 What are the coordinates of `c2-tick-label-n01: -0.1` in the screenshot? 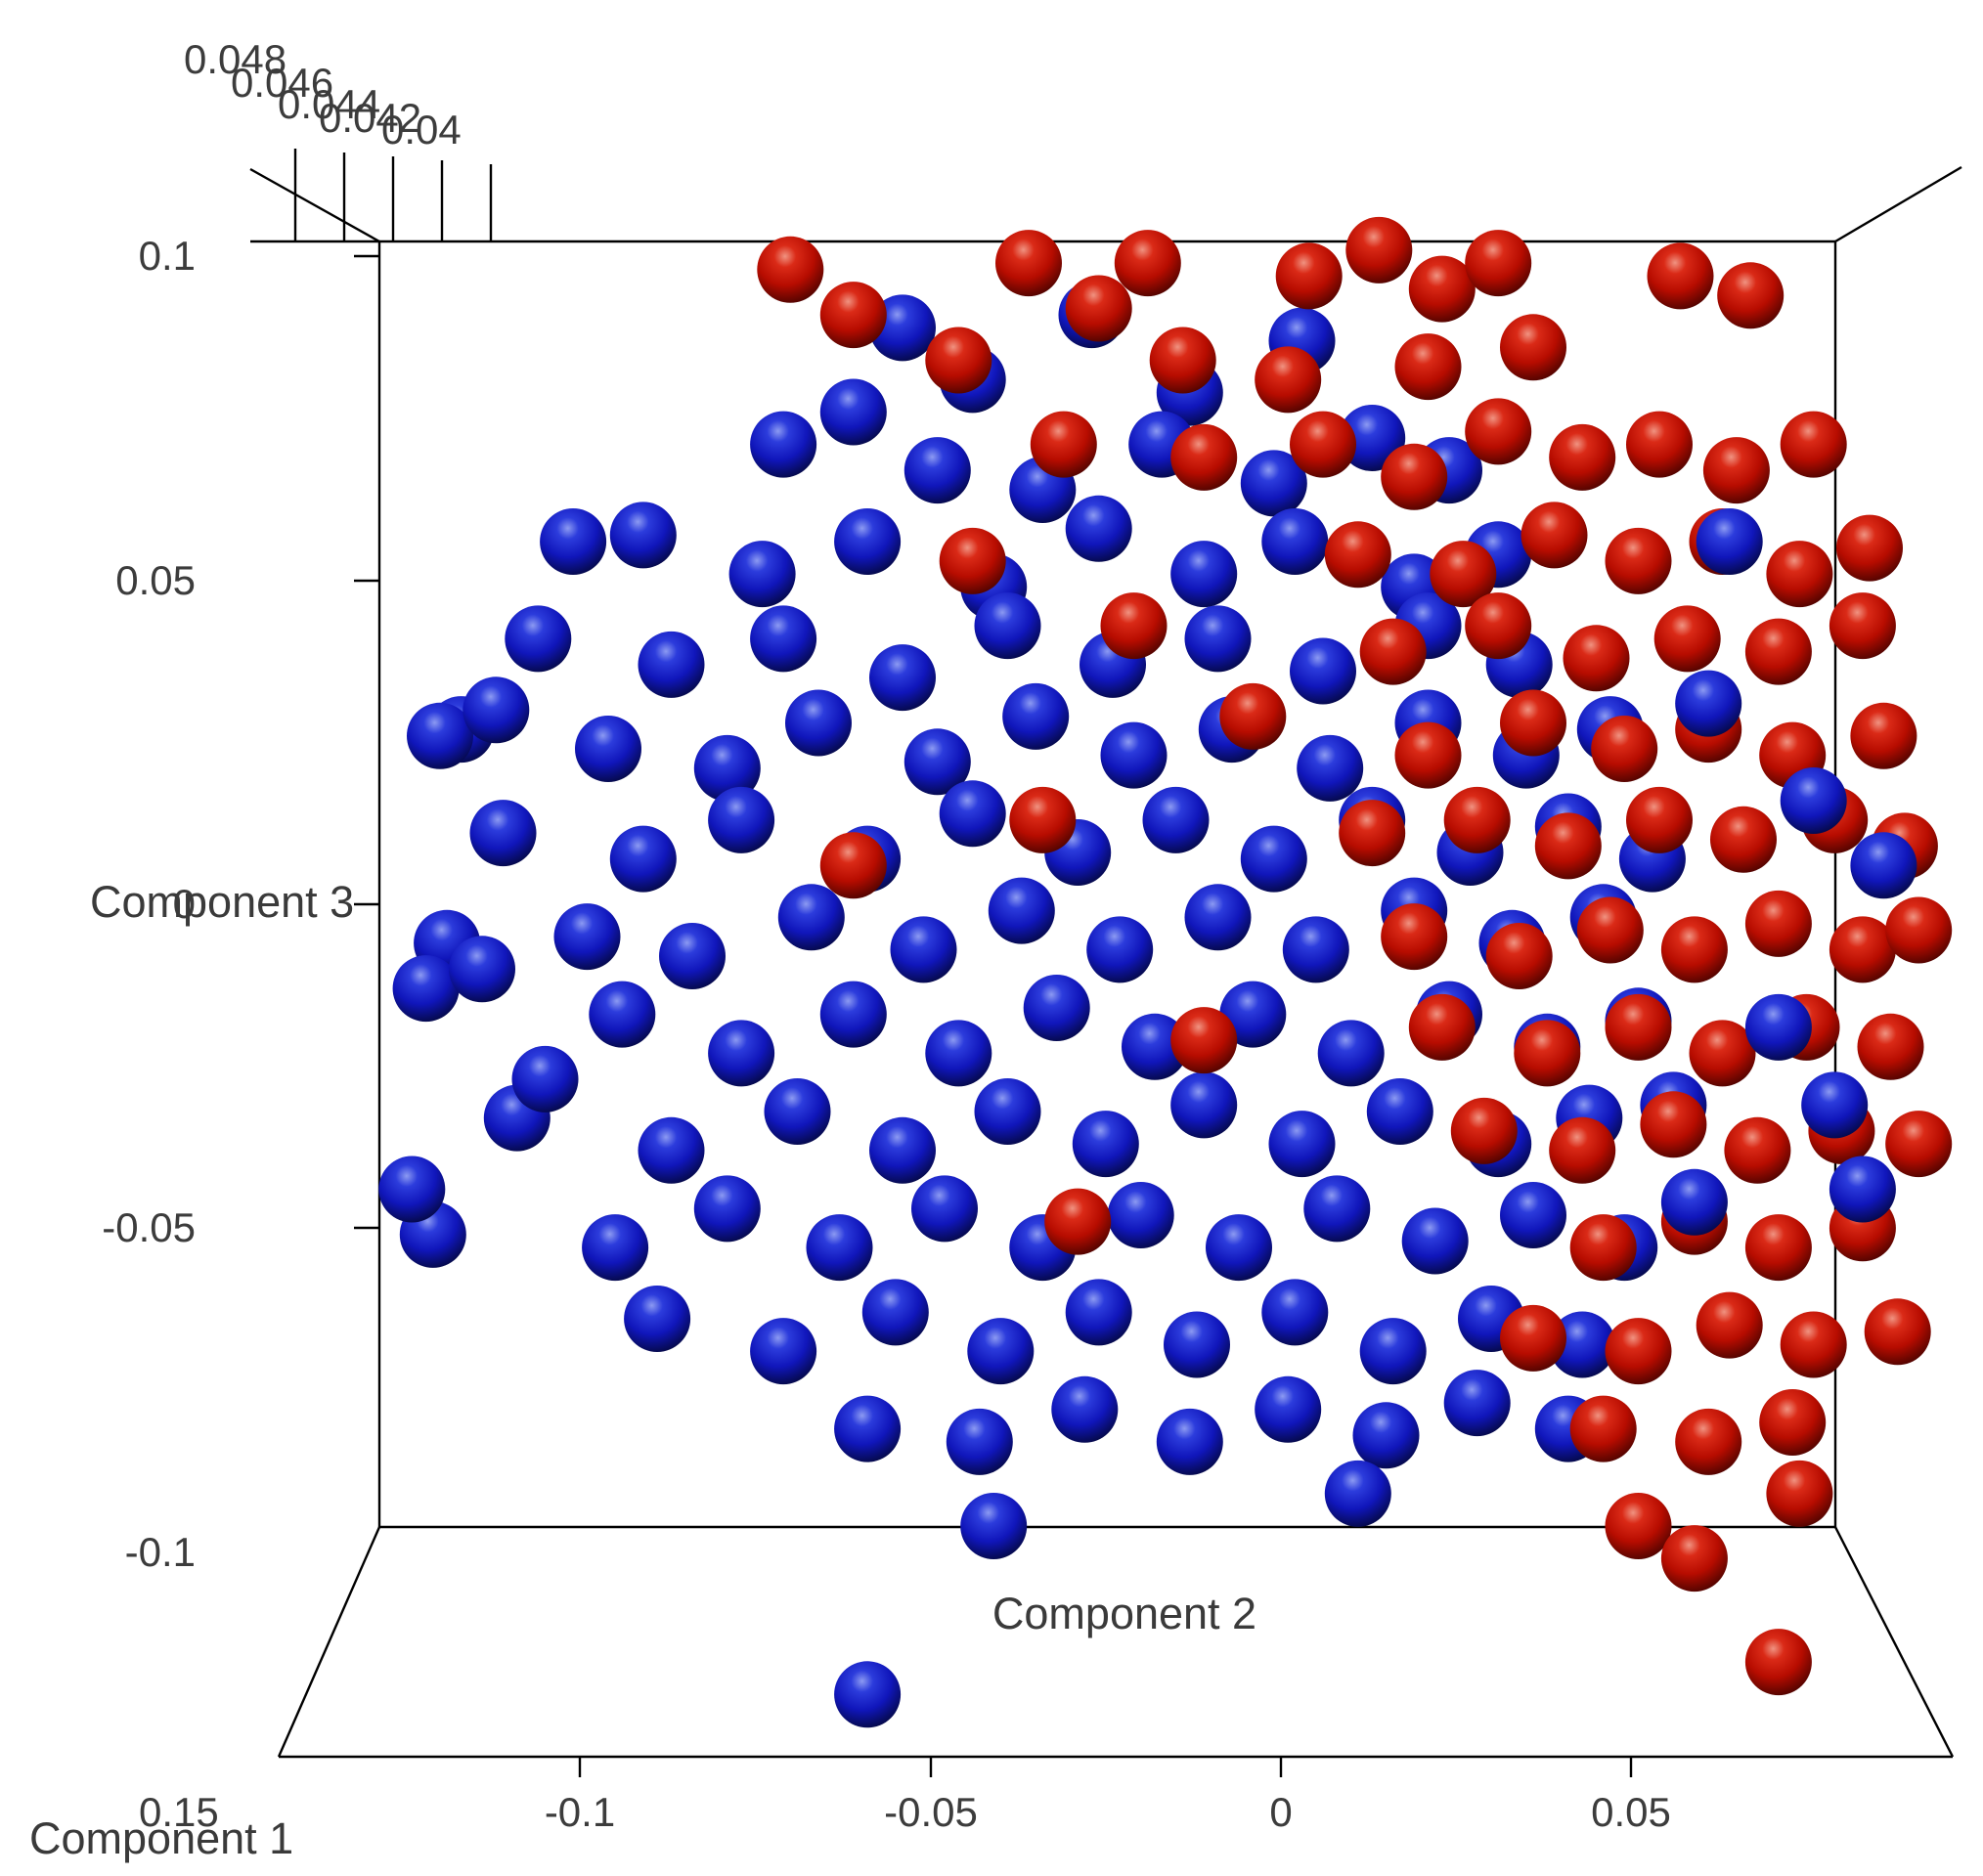 It's located at (580, 1812).